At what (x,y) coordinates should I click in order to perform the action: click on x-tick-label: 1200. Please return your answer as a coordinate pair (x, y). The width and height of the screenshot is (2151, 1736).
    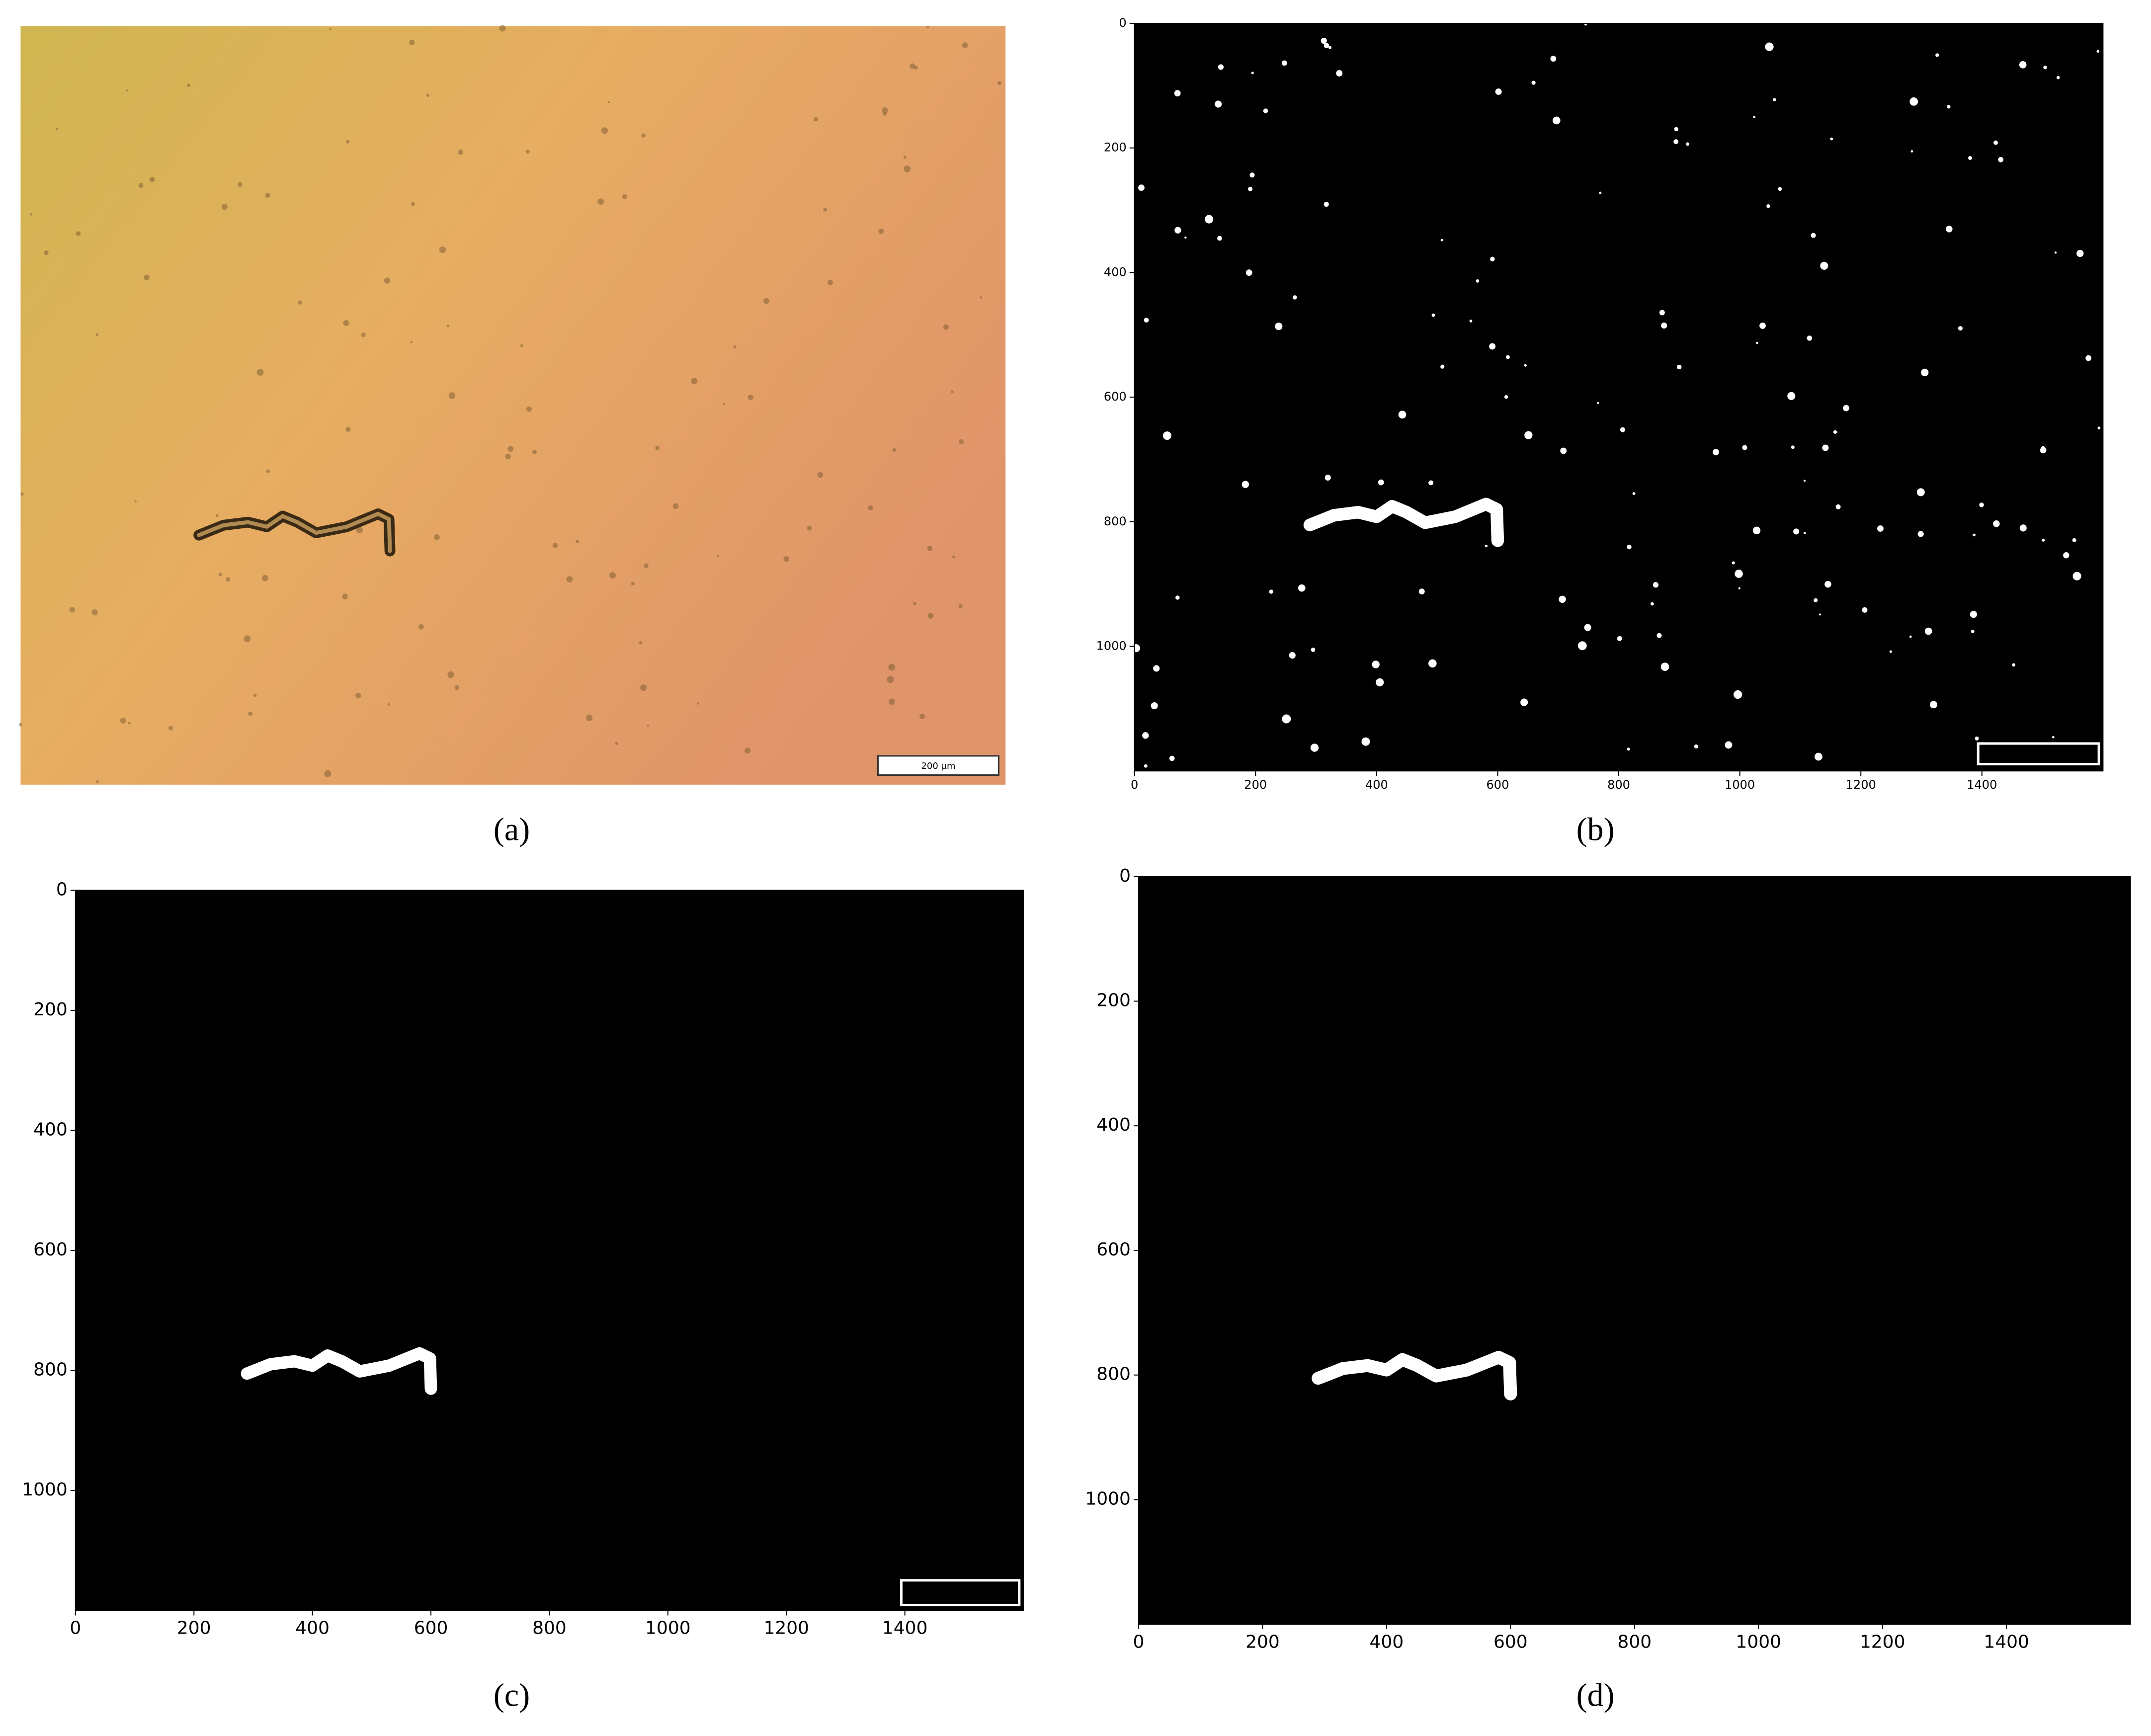
    Looking at the image, I should click on (1882, 1642).